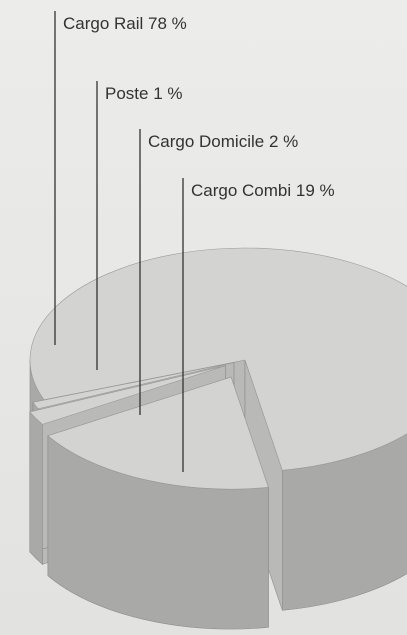 This screenshot has height=635, width=407. I want to click on category-name: Cargo Rail, so click(103, 23).